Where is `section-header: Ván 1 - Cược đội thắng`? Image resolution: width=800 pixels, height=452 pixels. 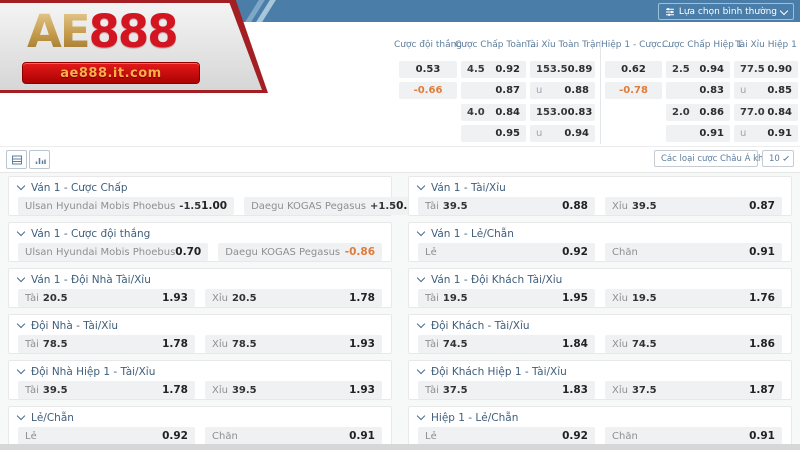
section-header: Ván 1 - Cược đội thắng is located at coordinates (199, 233).